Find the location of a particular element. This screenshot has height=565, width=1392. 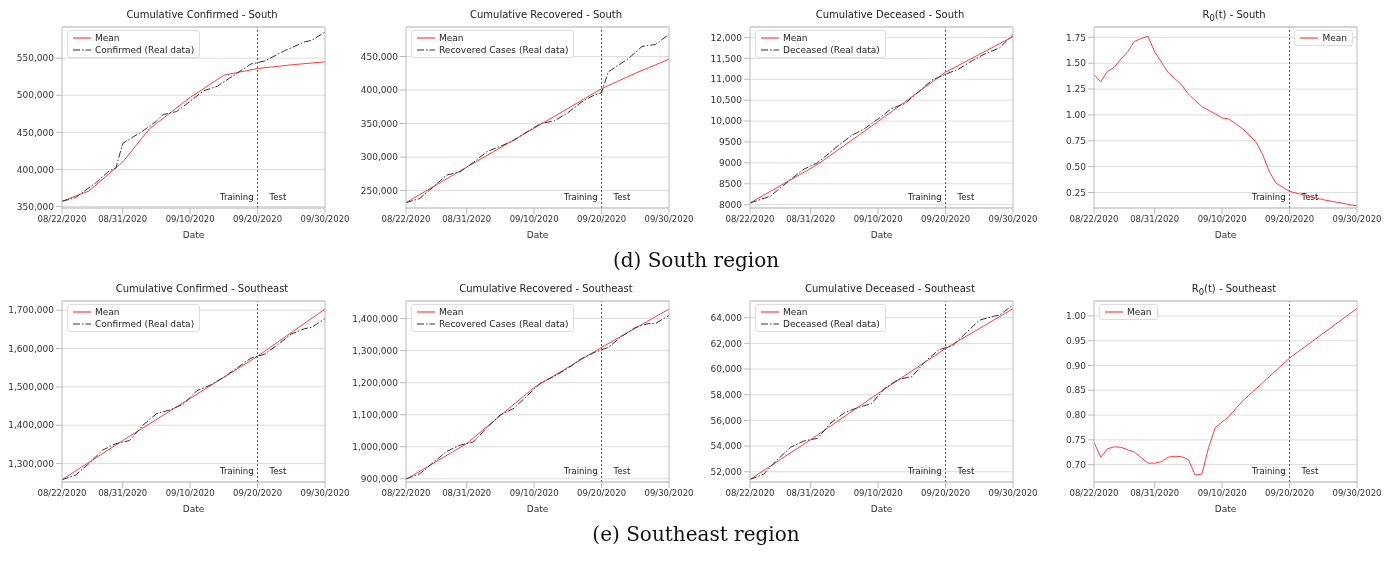

y-tick-label: 11,500 is located at coordinates (726, 58).